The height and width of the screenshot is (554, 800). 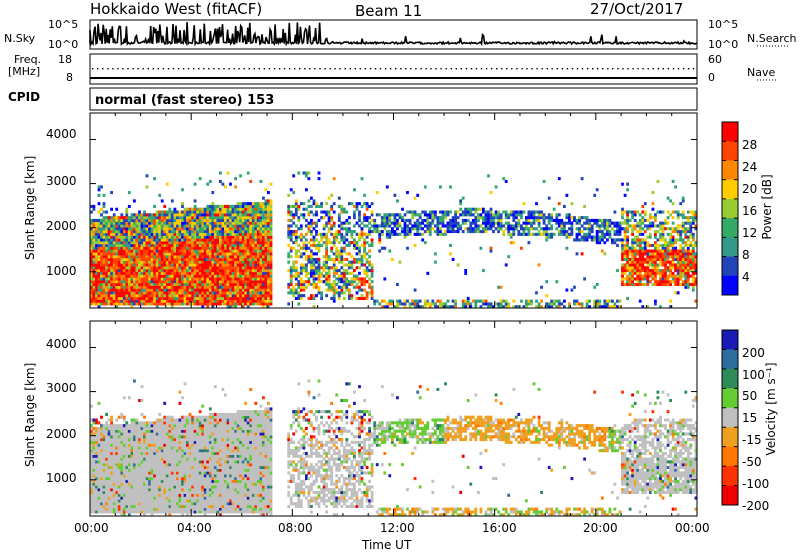 What do you see at coordinates (746, 255) in the screenshot?
I see `power-cb-tick-8: 8` at bounding box center [746, 255].